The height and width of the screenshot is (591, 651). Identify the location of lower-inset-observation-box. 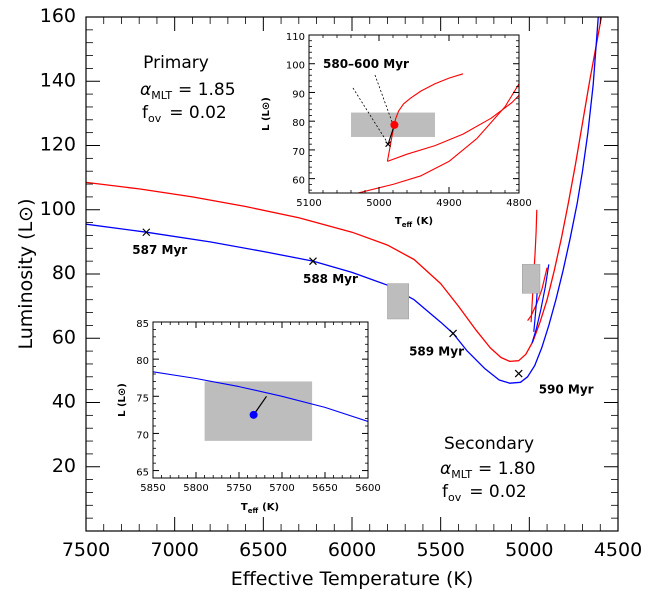
(258, 411).